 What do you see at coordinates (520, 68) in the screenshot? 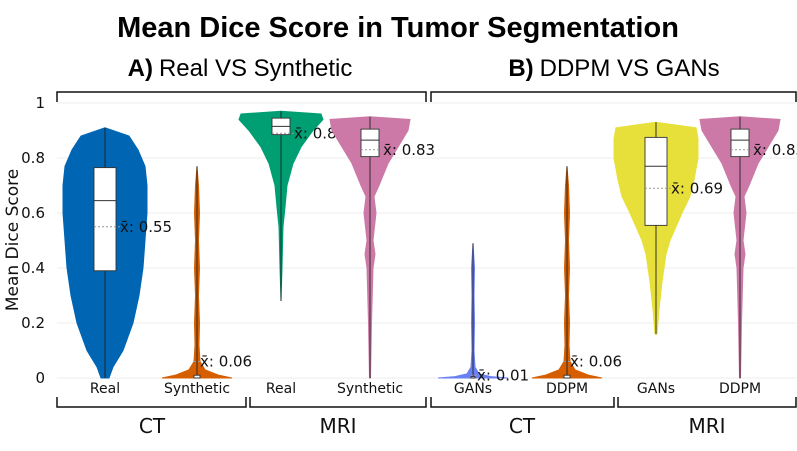
I see `panel-b-letter: B)` at bounding box center [520, 68].